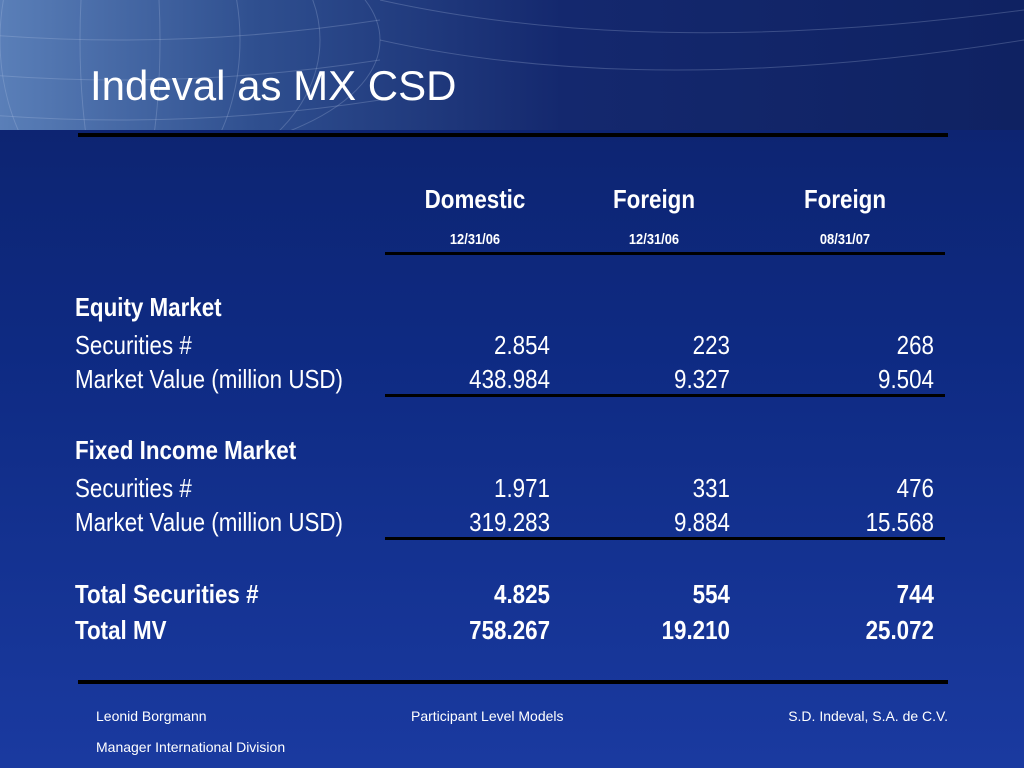 The height and width of the screenshot is (768, 1024). What do you see at coordinates (665, 395) in the screenshot?
I see `equity-divider` at bounding box center [665, 395].